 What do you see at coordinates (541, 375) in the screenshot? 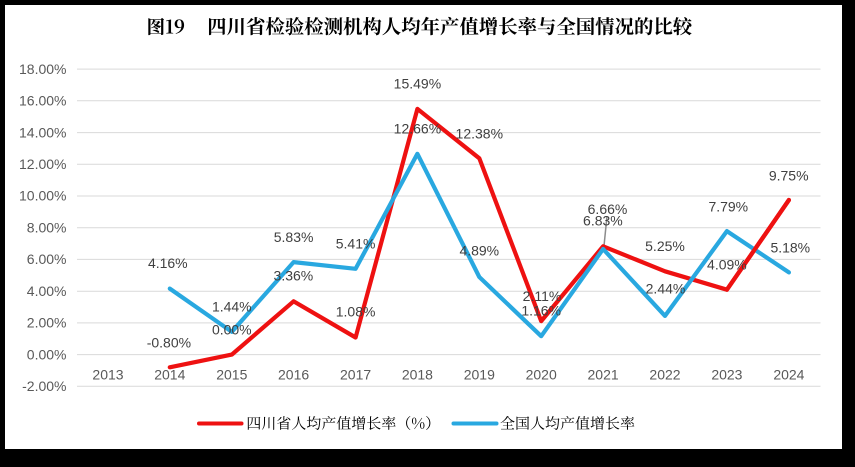
I see `svg-text: 2020` at bounding box center [541, 375].